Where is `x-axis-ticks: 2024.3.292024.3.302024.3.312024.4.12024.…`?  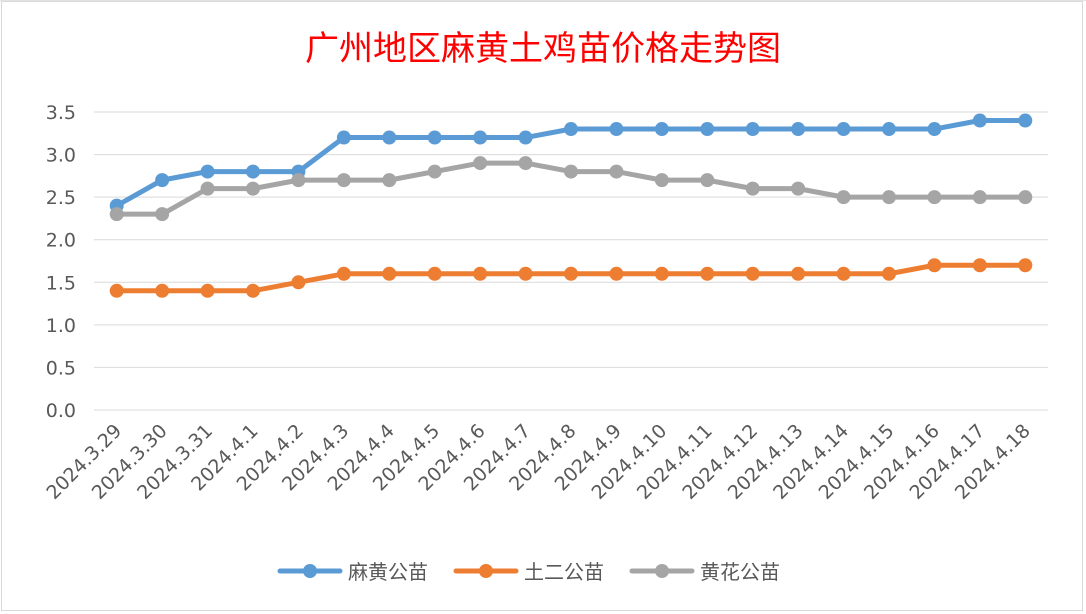
x-axis-ticks: 2024.3.292024.3.302024.3.312024.4.12024.… is located at coordinates (538, 462).